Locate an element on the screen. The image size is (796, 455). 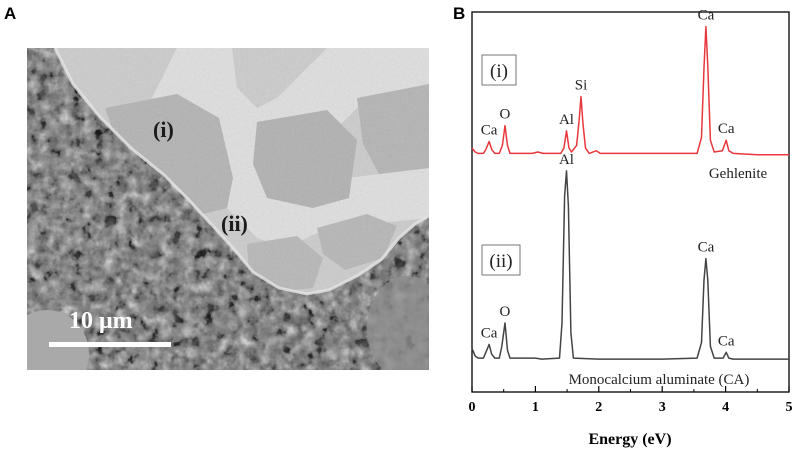
series-i-tag: (i) is located at coordinates (499, 71).